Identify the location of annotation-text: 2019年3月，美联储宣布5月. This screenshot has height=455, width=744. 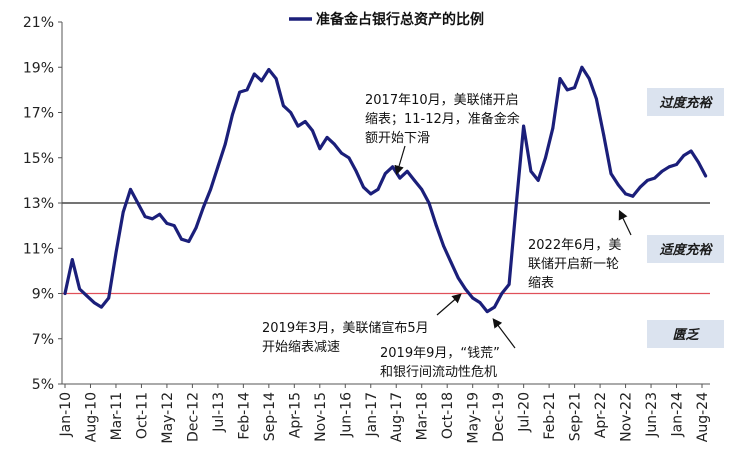
(345, 328).